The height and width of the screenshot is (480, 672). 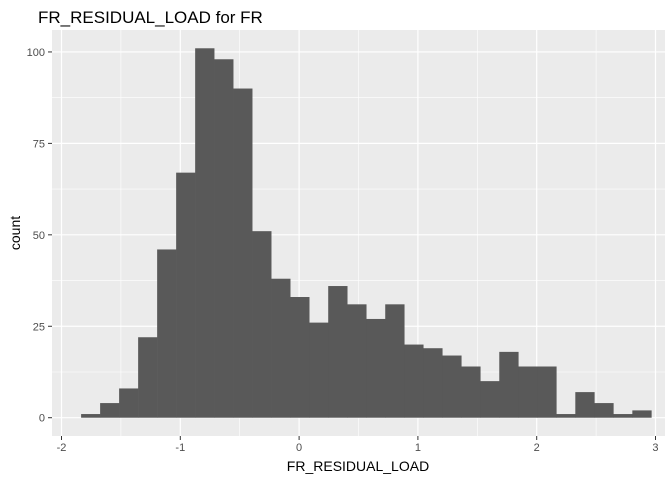 I want to click on y-tick-label: 0, so click(x=42, y=419).